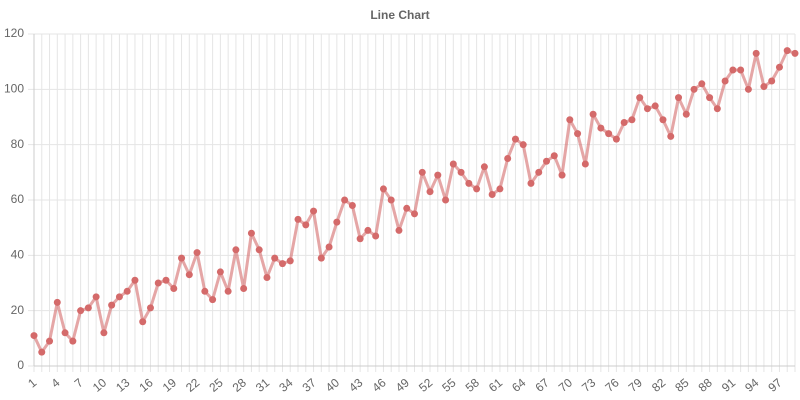  Describe the element at coordinates (448, 385) in the screenshot. I see `x-tick-label: 55` at that location.